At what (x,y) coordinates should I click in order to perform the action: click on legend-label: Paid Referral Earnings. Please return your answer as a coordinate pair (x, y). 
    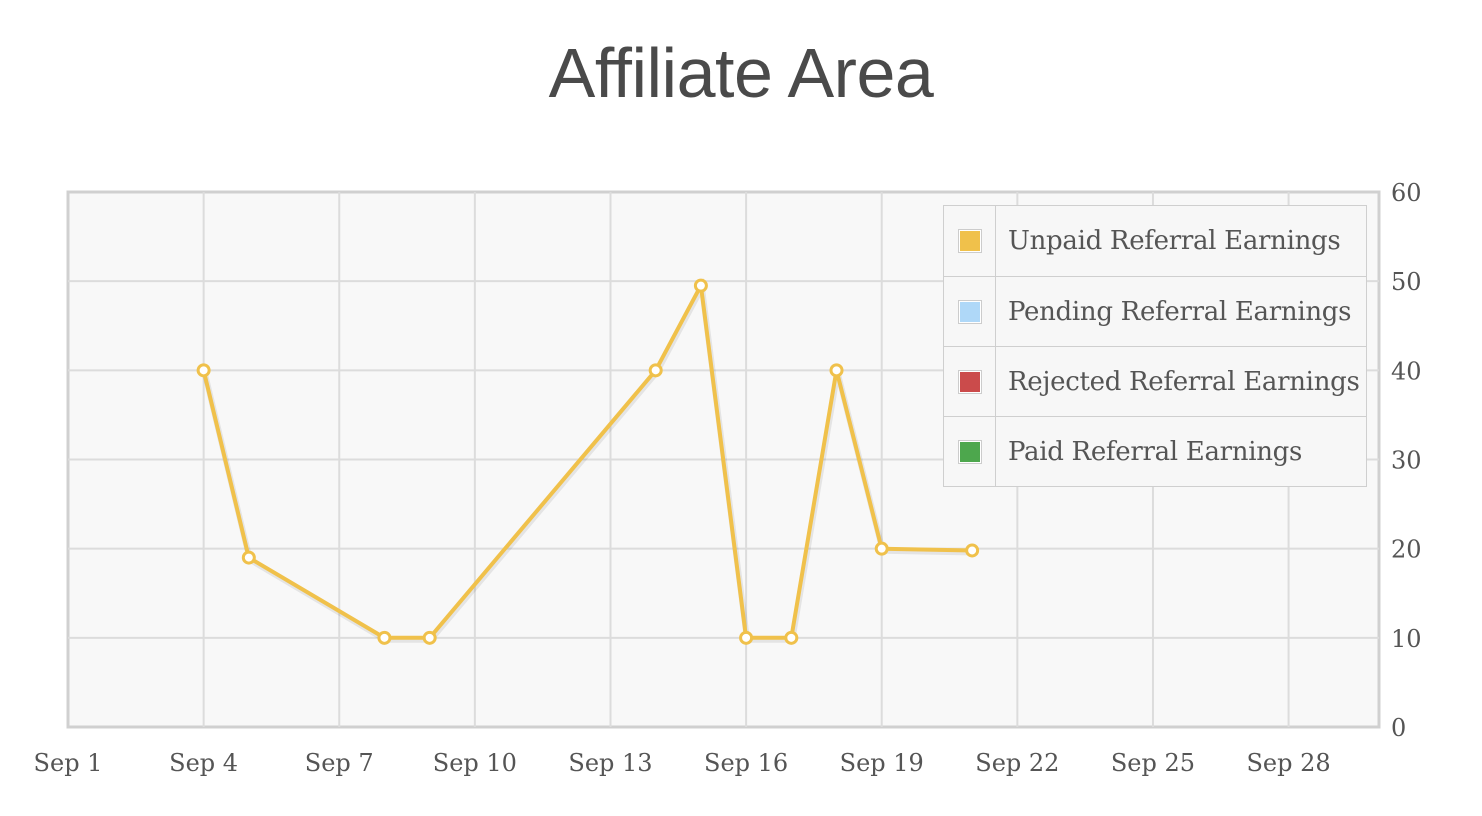
    Looking at the image, I should click on (1155, 451).